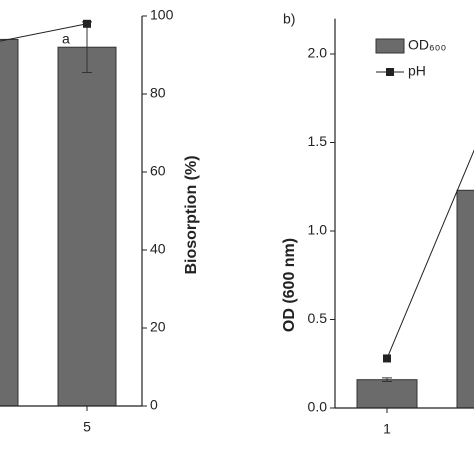 This screenshot has width=474, height=474. What do you see at coordinates (162, 15) in the screenshot?
I see `y-tick-label: 100` at bounding box center [162, 15].